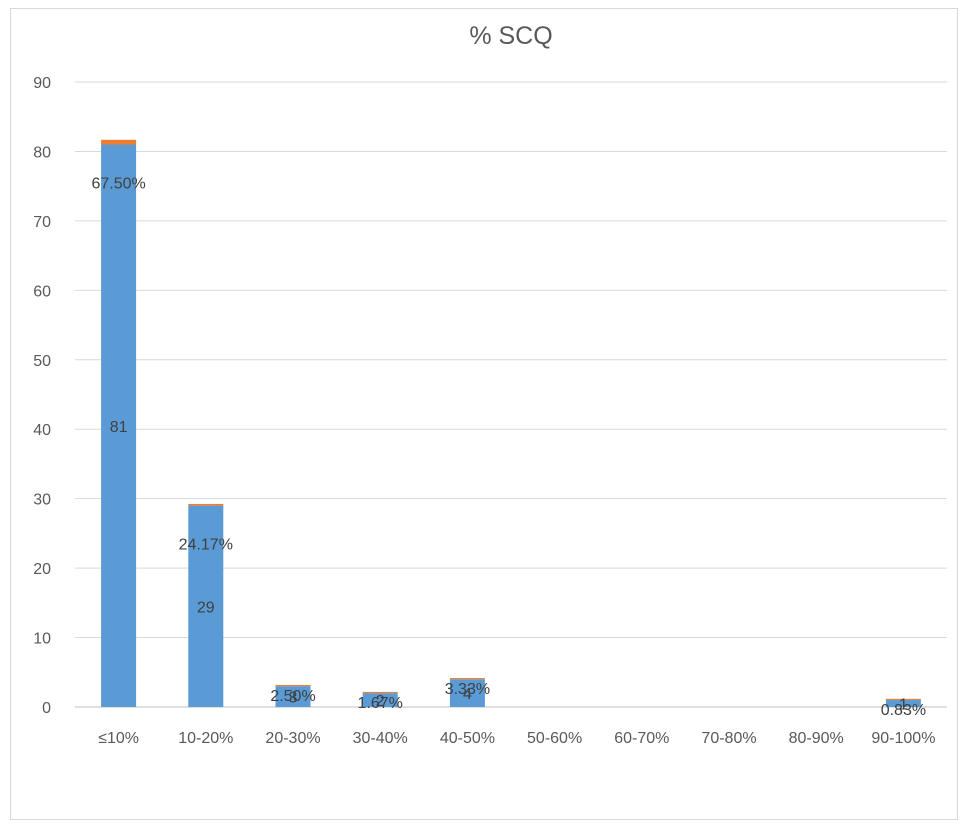  I want to click on y-tick-label: 40, so click(42, 430).